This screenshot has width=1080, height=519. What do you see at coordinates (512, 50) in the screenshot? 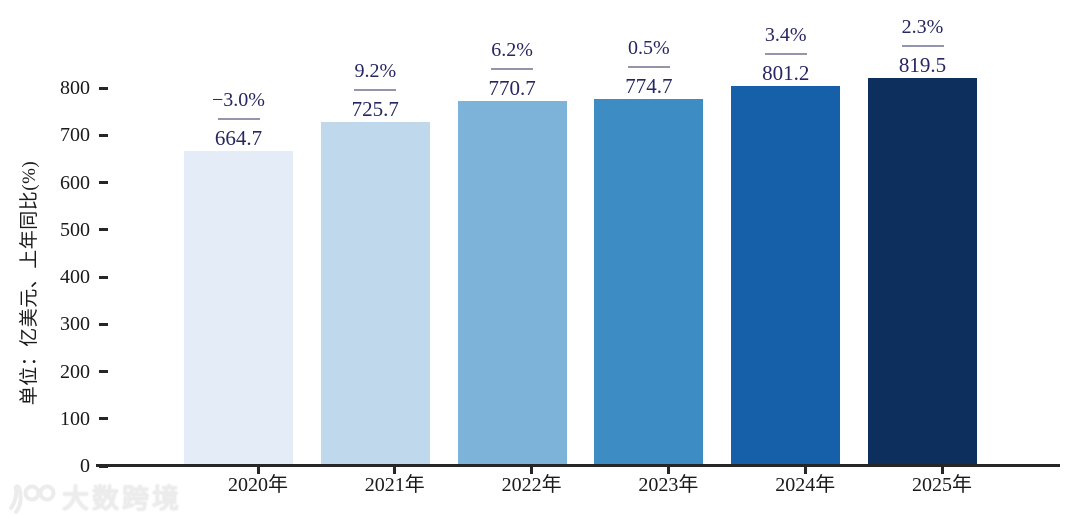
I see `growth-rate-label: 6.2%` at bounding box center [512, 50].